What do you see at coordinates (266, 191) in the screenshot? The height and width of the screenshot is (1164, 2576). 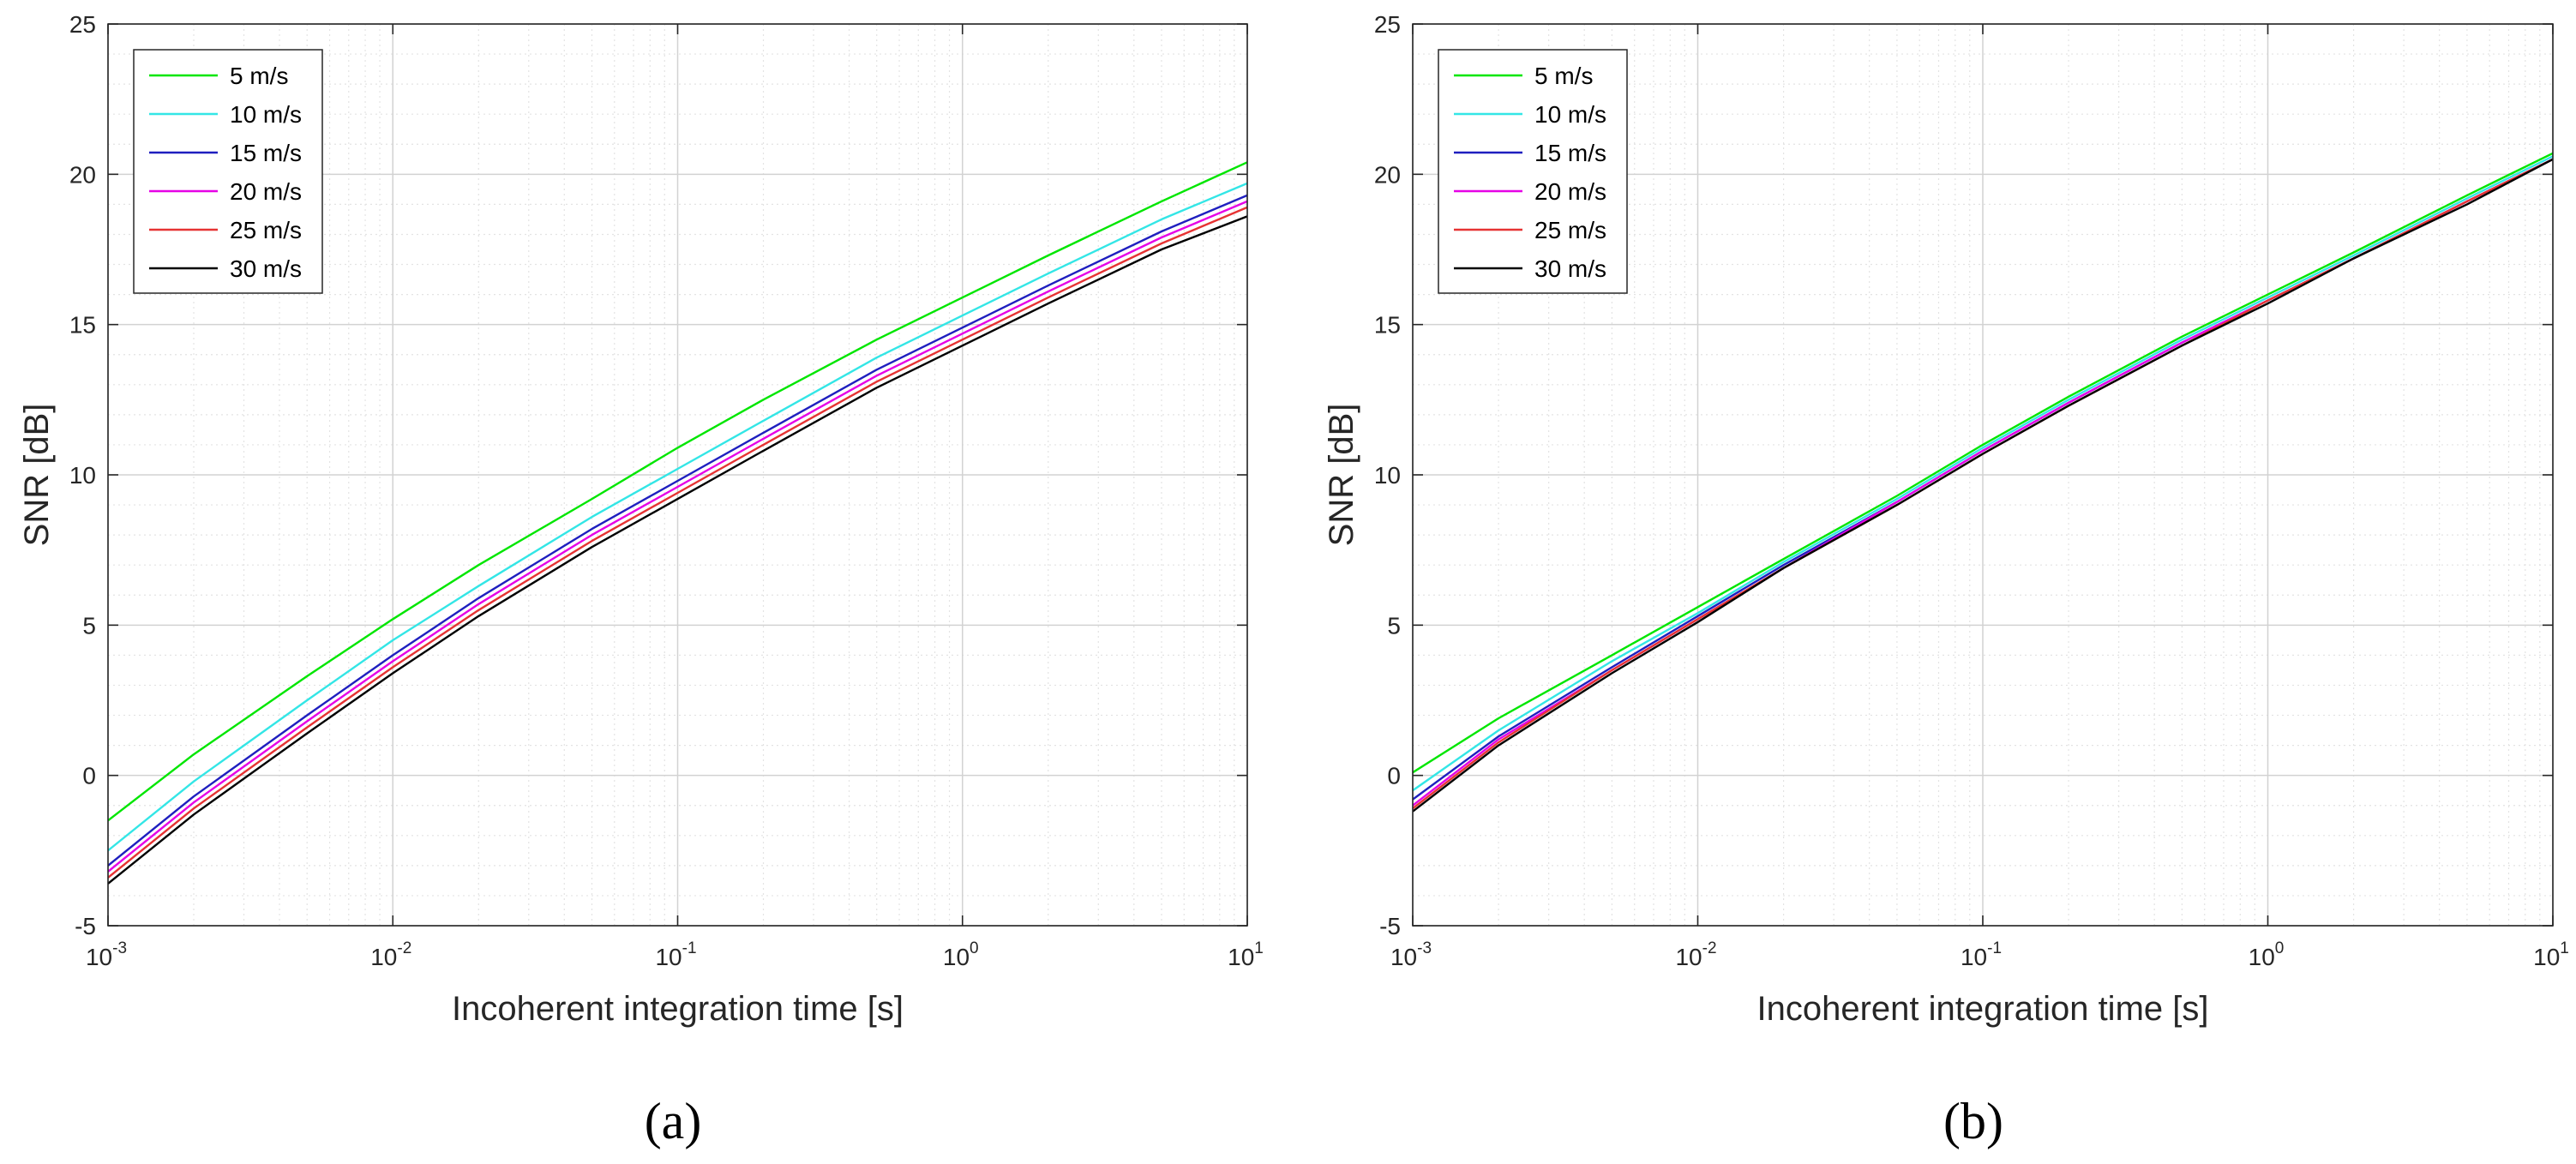 I see `chart-a-legend-label: 20 m/s` at bounding box center [266, 191].